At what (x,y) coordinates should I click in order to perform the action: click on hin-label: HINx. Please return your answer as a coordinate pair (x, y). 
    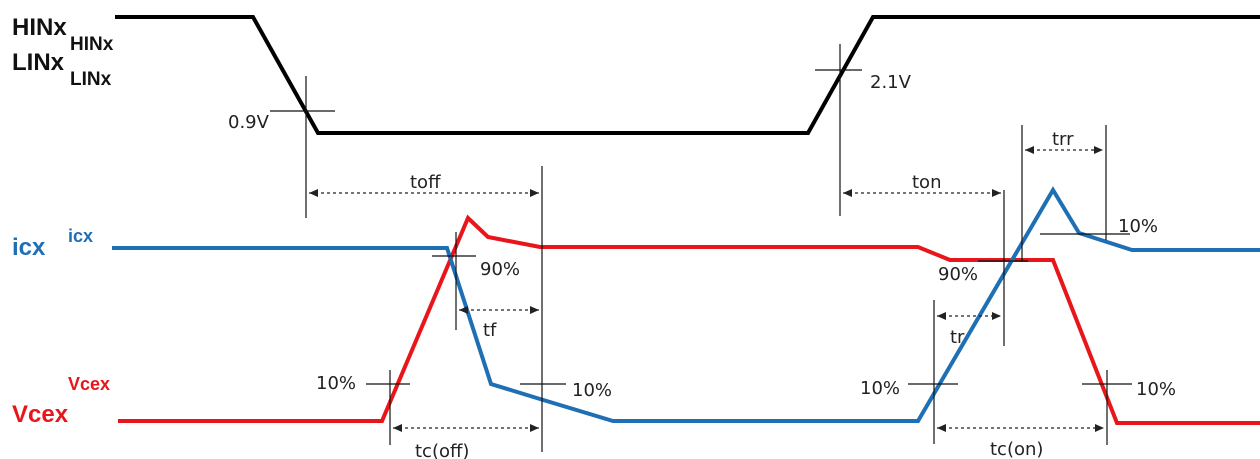
    Looking at the image, I should click on (39, 27).